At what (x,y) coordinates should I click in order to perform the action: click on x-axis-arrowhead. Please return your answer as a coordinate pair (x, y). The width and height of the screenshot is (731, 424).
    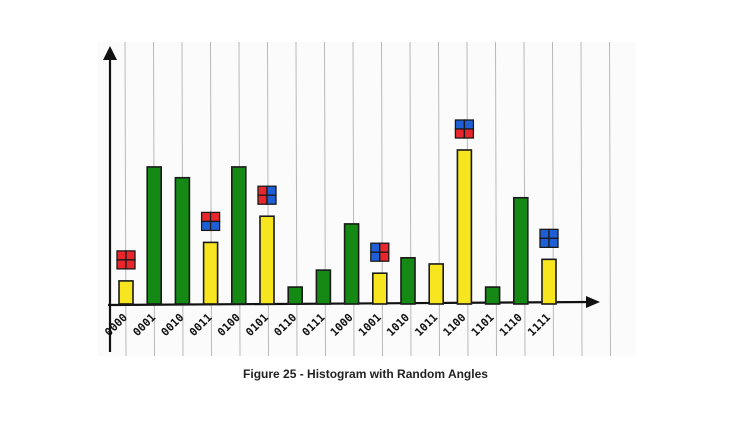
    Looking at the image, I should click on (593, 302).